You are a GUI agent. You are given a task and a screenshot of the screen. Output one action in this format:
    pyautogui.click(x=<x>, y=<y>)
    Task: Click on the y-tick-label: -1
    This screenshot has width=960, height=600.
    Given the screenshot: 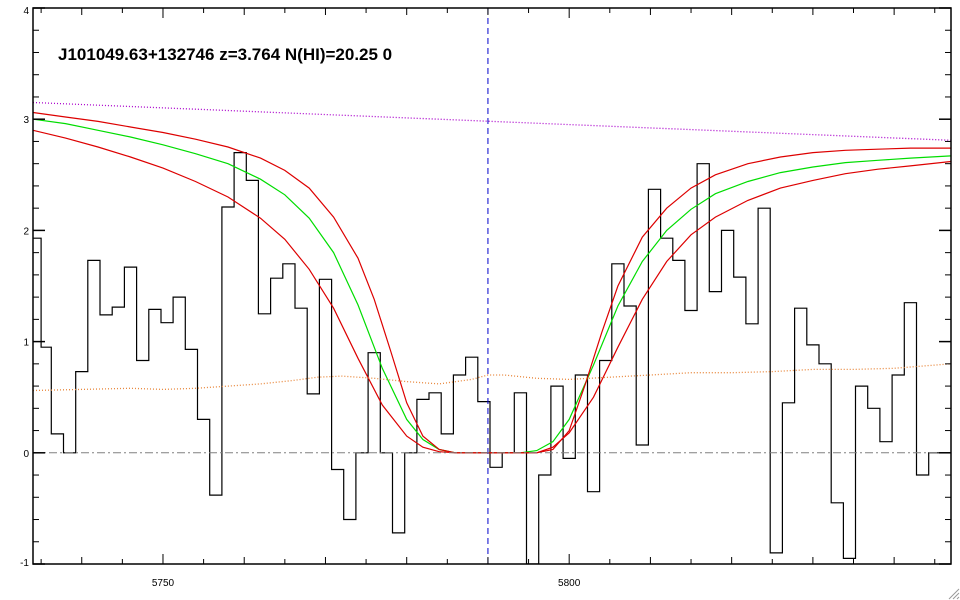 What is the action you would take?
    pyautogui.click(x=24, y=563)
    